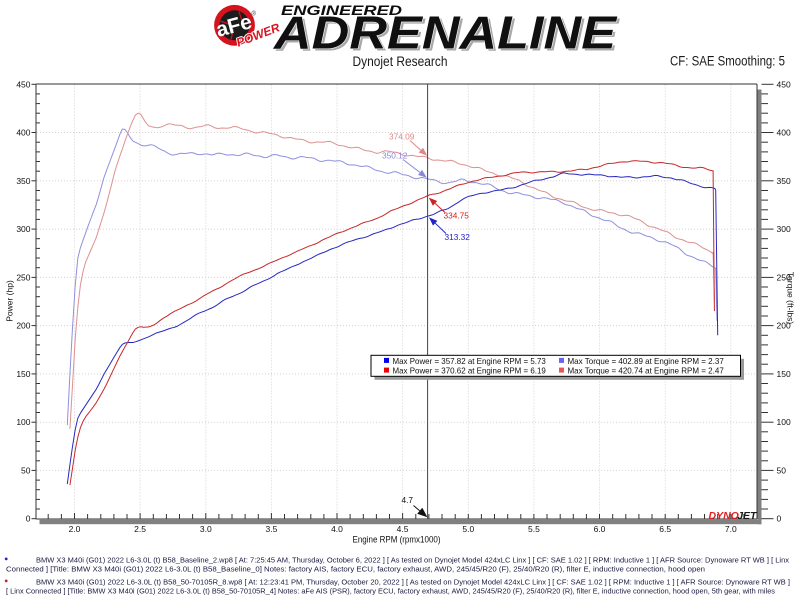 The height and width of the screenshot is (605, 800). What do you see at coordinates (337, 529) in the screenshot?
I see `svg-text: 4.0` at bounding box center [337, 529].